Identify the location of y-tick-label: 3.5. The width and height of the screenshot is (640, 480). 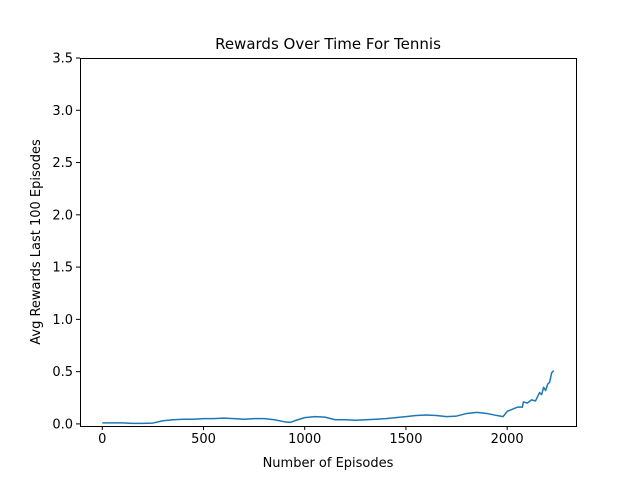
(62, 59).